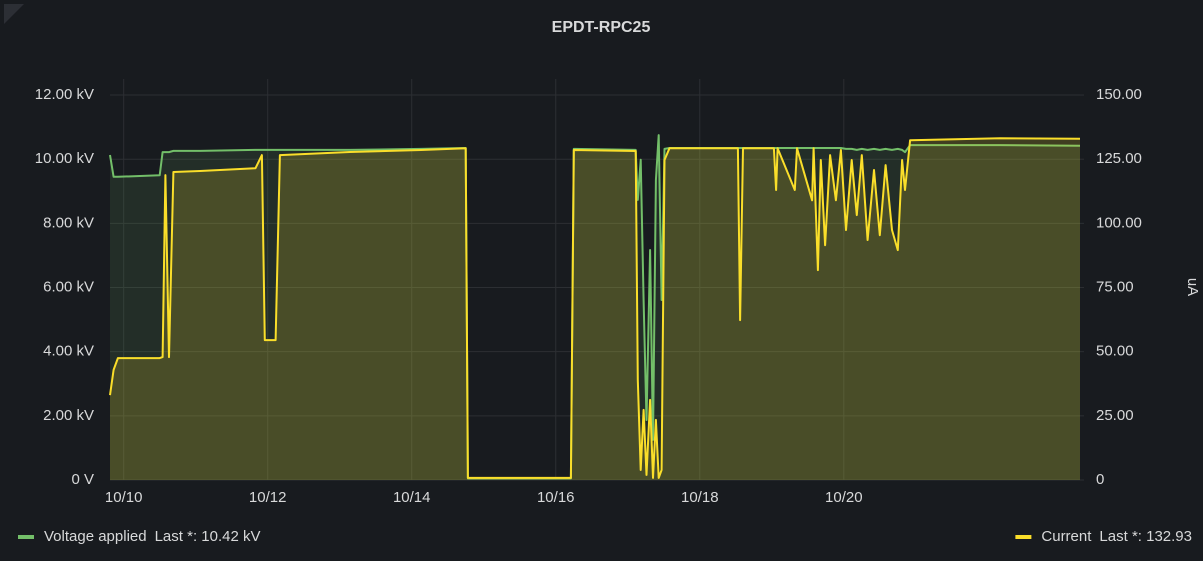 The height and width of the screenshot is (561, 1203). I want to click on x-tick-label: 10/10, so click(124, 497).